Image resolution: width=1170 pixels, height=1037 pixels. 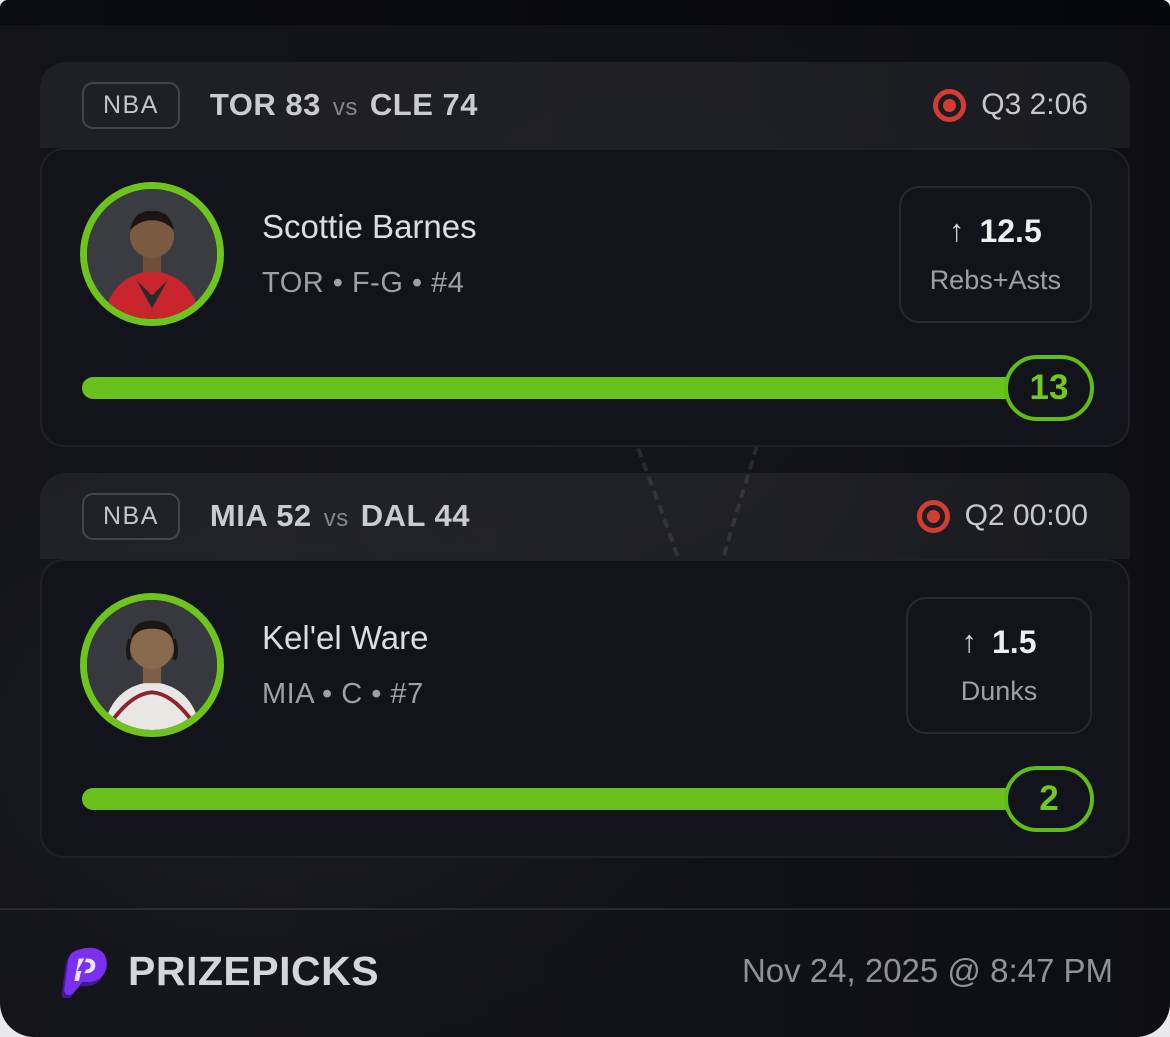 What do you see at coordinates (585, 105) in the screenshot?
I see `game-header: NBA TOR 83 vs CLE 74 Q3 2:06` at bounding box center [585, 105].